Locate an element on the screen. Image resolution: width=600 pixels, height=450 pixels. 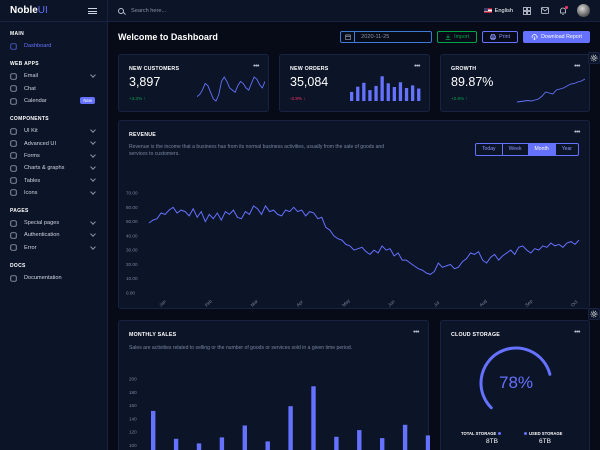
print-button: Print is located at coordinates (500, 37).